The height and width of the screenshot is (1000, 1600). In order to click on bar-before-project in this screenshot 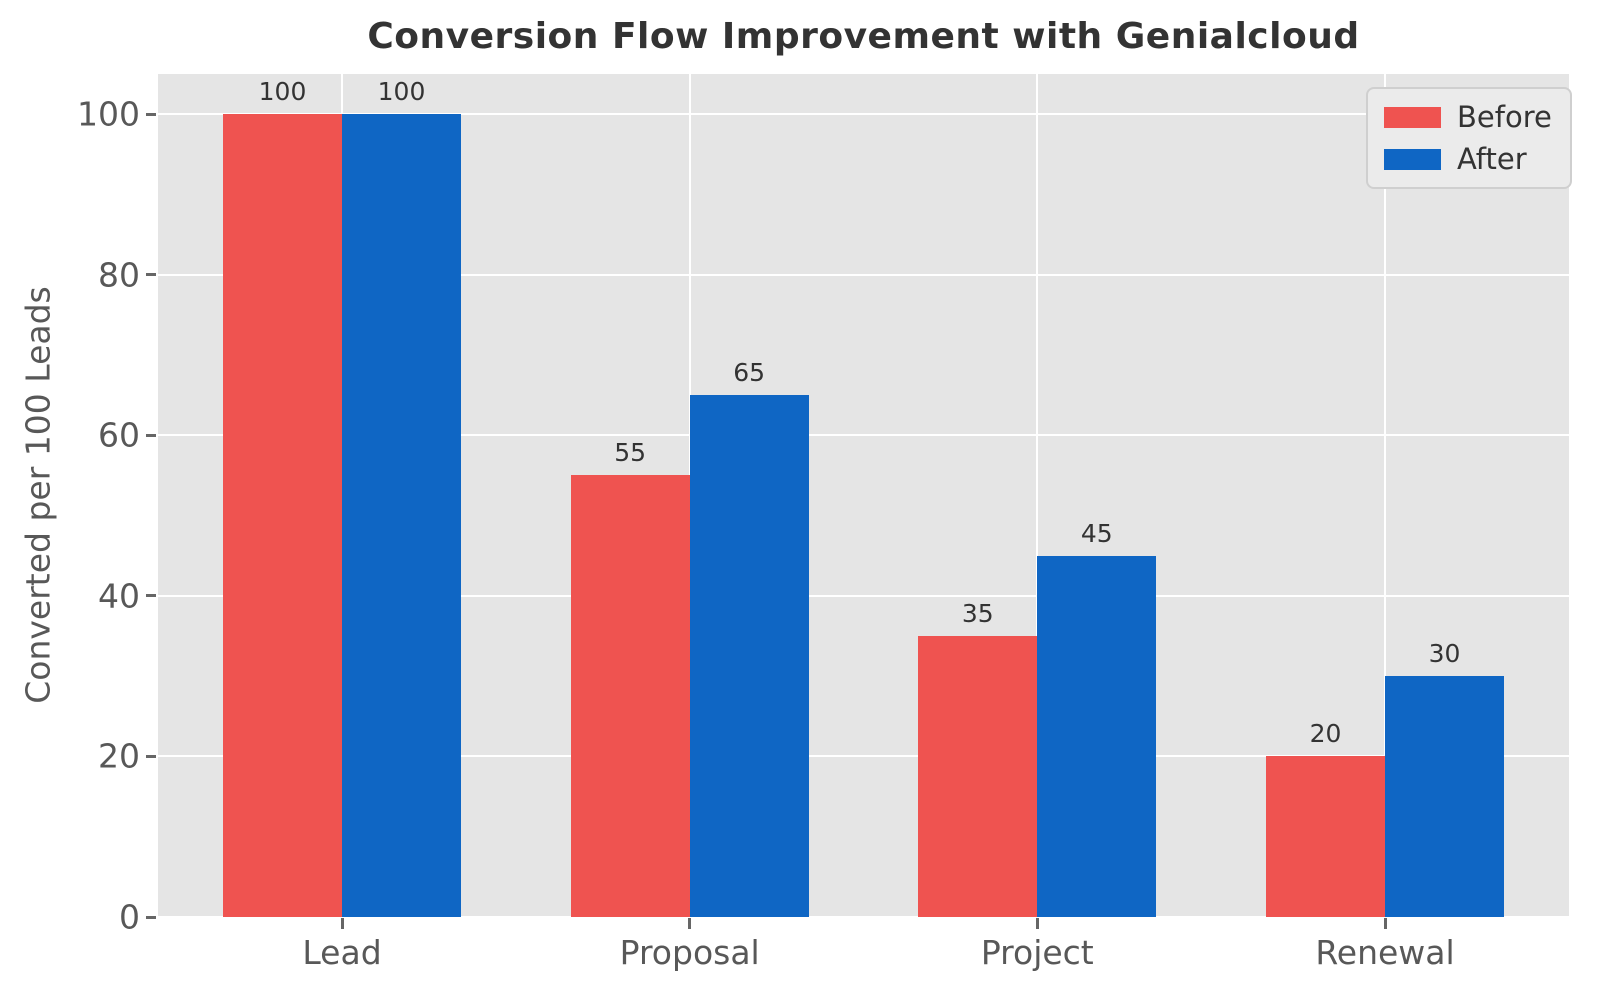, I will do `click(978, 776)`.